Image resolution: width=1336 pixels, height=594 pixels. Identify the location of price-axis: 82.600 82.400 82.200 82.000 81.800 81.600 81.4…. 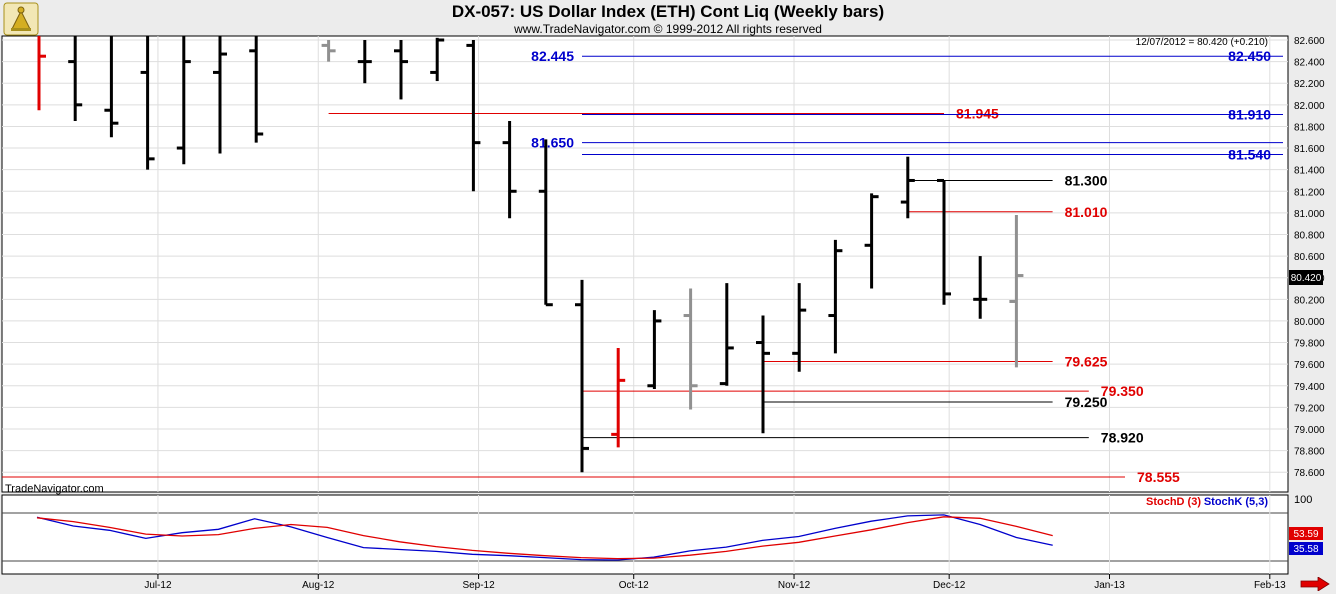
(1309, 257).